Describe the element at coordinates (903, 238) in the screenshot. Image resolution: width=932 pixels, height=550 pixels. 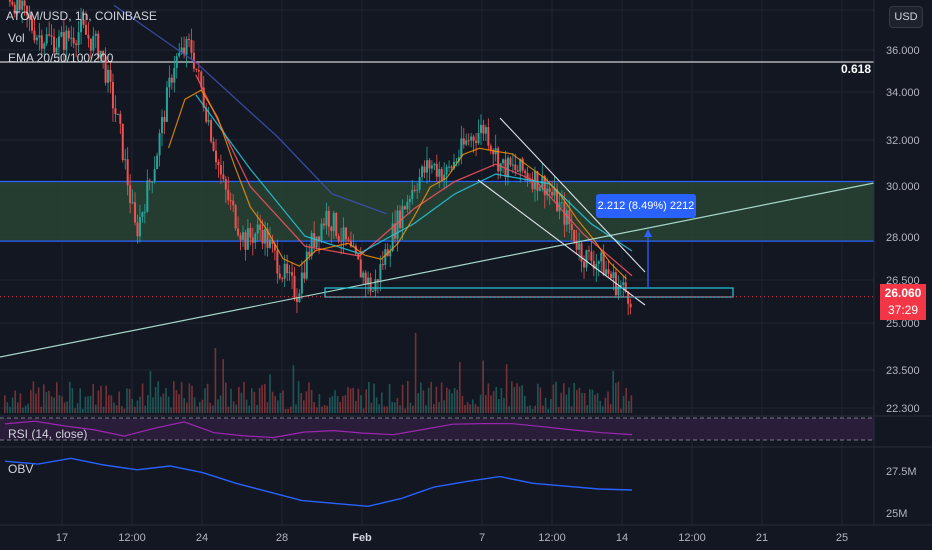
I see `price-tick-label: 28.000` at that location.